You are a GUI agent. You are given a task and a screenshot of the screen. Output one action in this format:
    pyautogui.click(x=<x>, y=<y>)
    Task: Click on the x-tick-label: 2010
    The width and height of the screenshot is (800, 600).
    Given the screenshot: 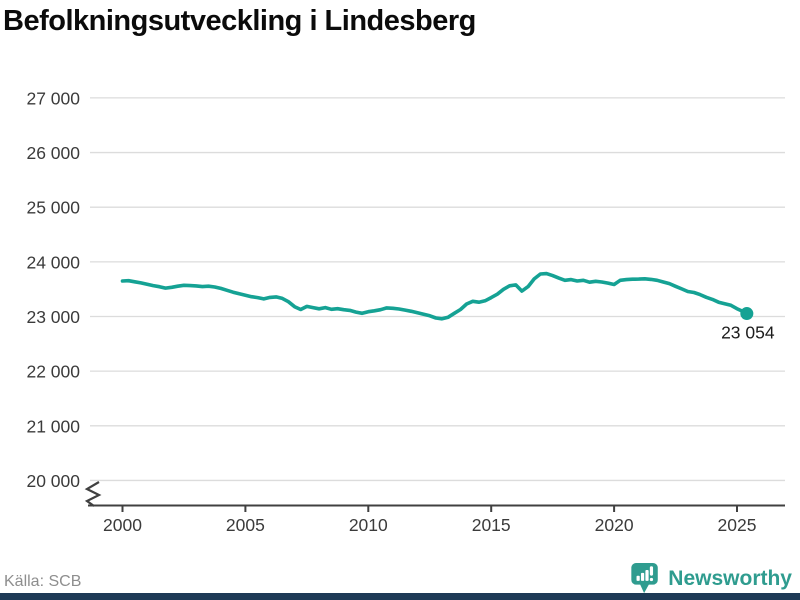 What is the action you would take?
    pyautogui.click(x=368, y=525)
    